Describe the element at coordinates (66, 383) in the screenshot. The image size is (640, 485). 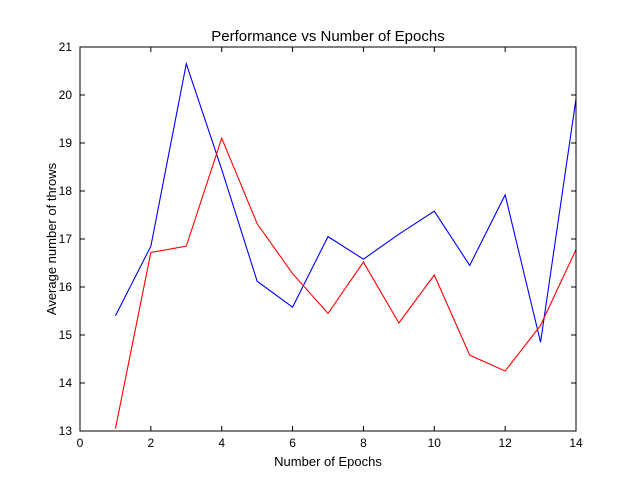
I see `y-tick-label: 14` at that location.